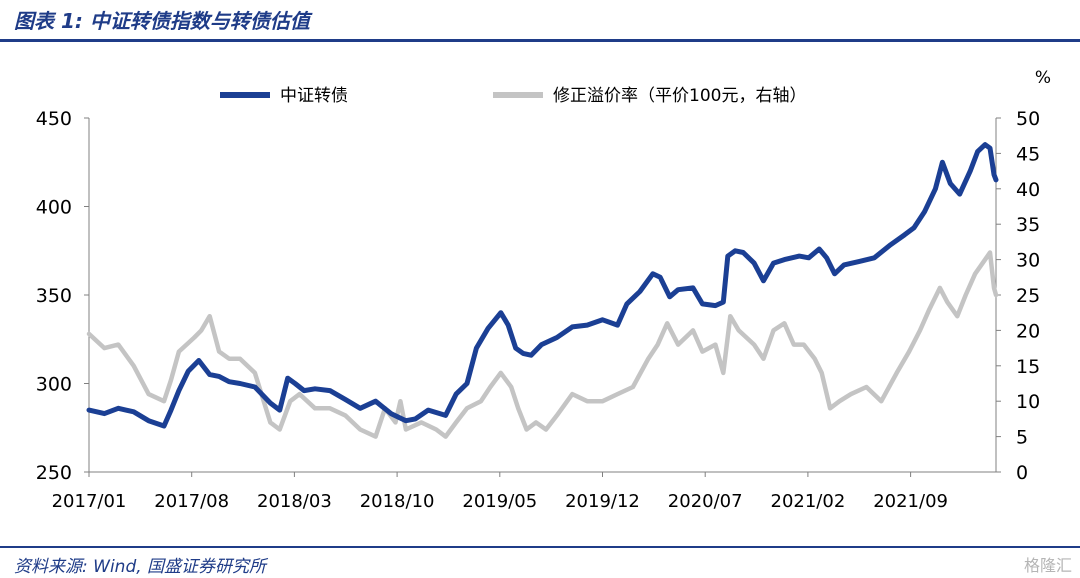 The width and height of the screenshot is (1080, 578). Describe the element at coordinates (89, 501) in the screenshot. I see `x-axis-tick-label: 2017/01` at that location.